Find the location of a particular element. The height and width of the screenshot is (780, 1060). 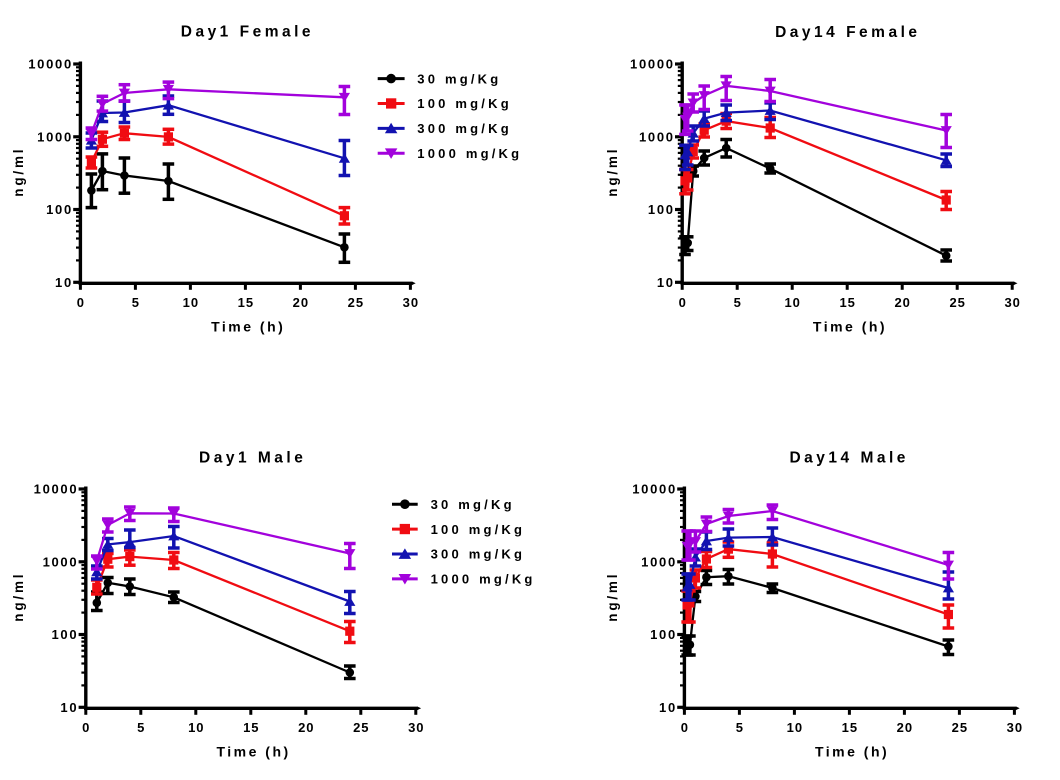

svg-text: Day1 Female is located at coordinates (247, 32).